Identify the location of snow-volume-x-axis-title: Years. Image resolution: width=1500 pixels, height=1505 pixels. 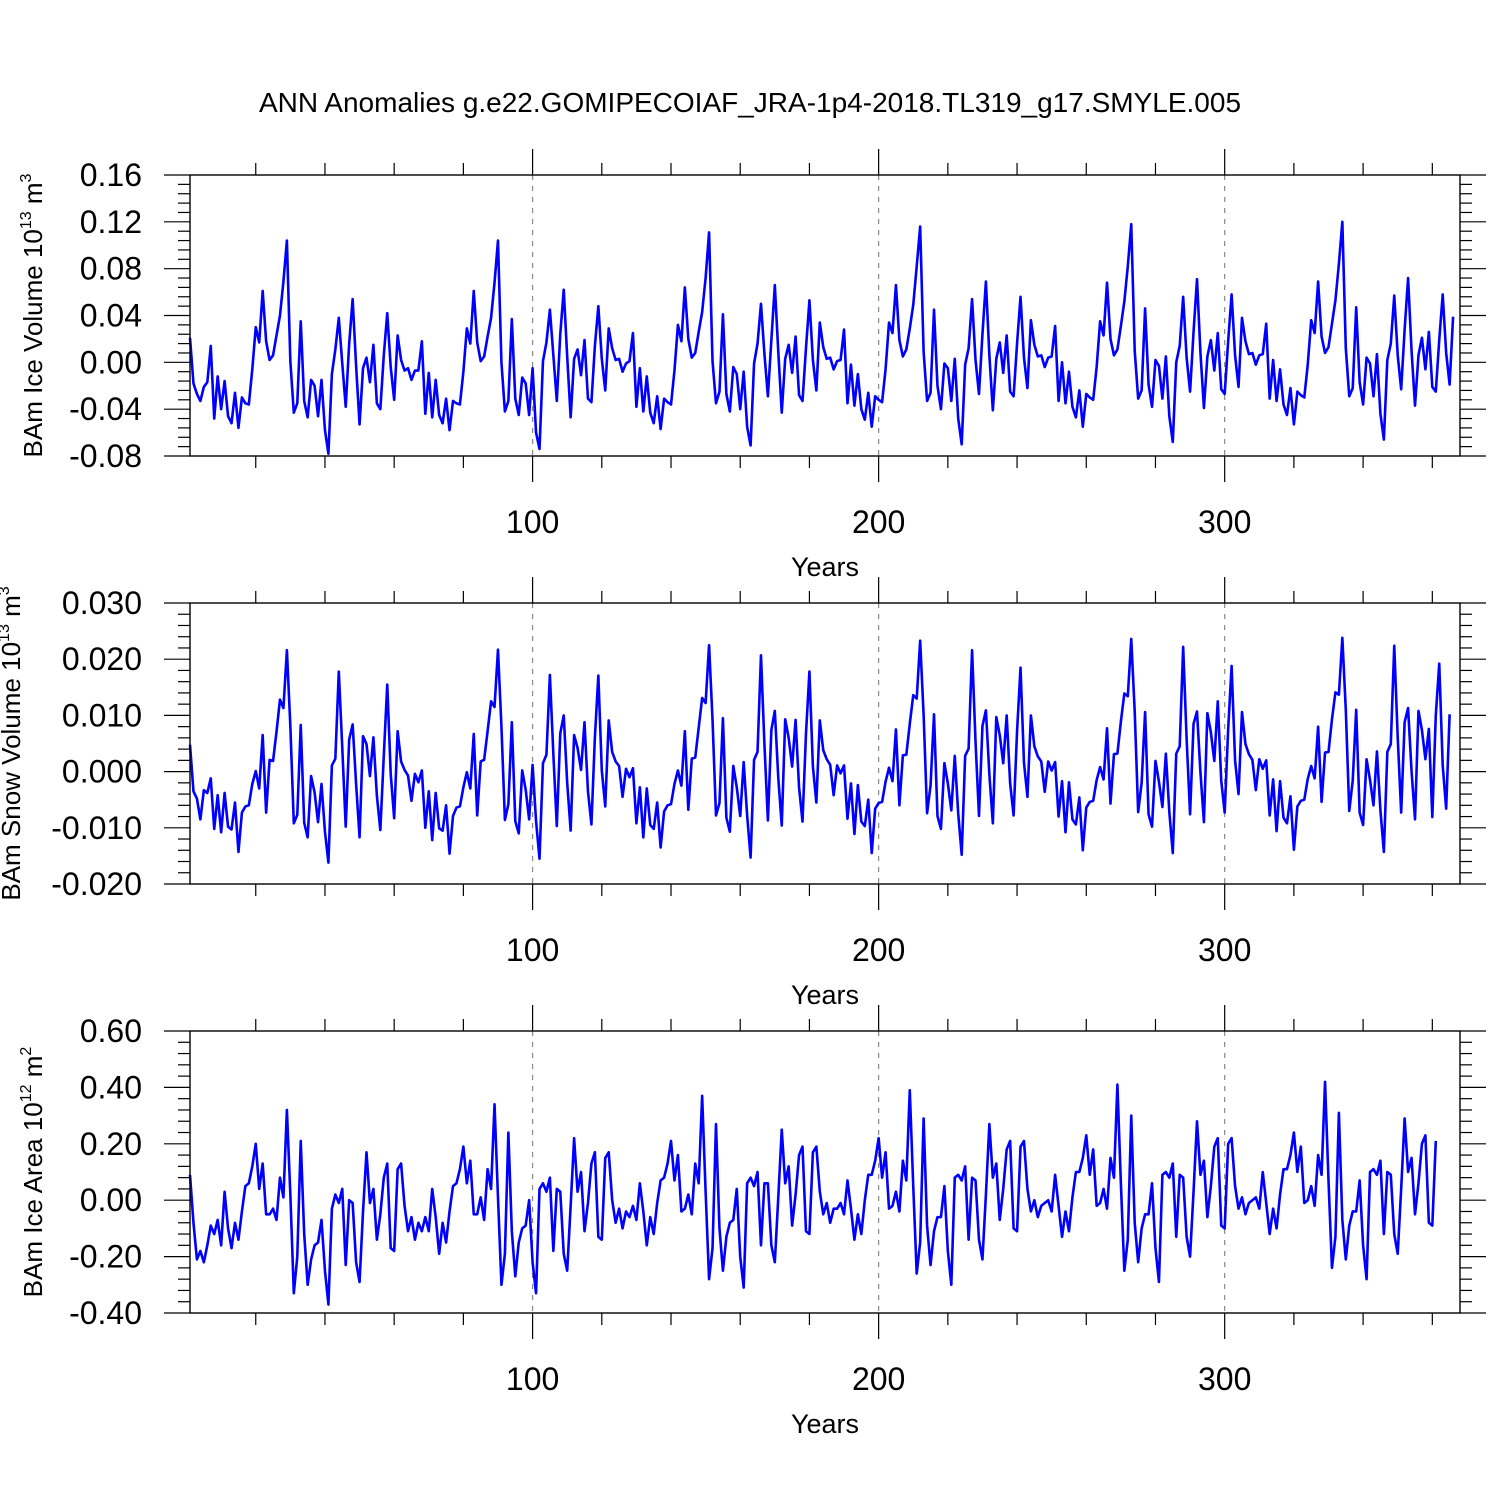
(825, 995).